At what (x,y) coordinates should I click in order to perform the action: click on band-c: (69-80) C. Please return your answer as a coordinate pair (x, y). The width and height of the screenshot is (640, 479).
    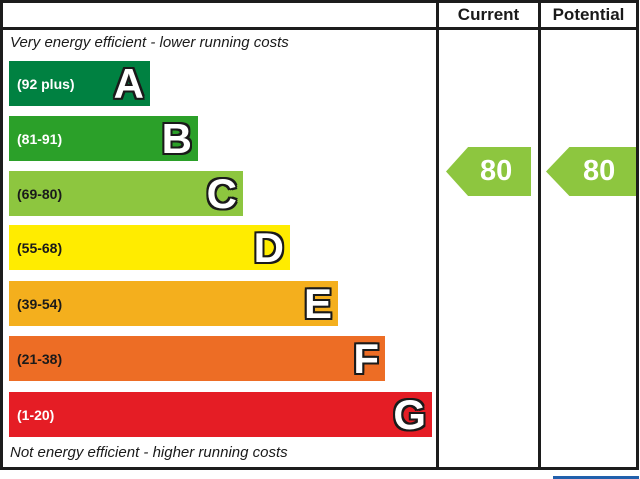
    Looking at the image, I should click on (126, 193).